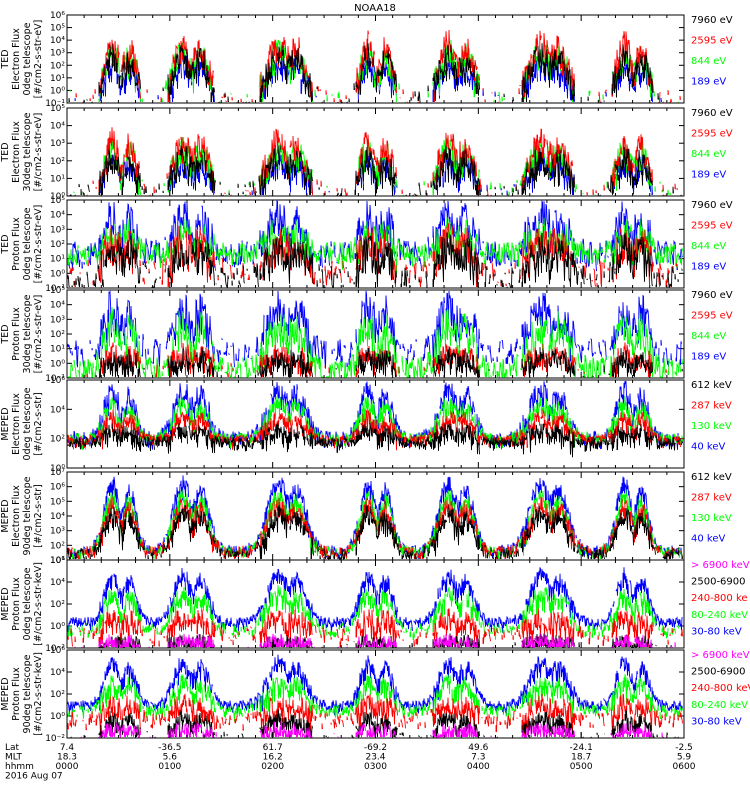 Image resolution: width=750 pixels, height=800 pixels. Describe the element at coordinates (478, 748) in the screenshot. I see `x-tick-lat: 49.6` at that location.